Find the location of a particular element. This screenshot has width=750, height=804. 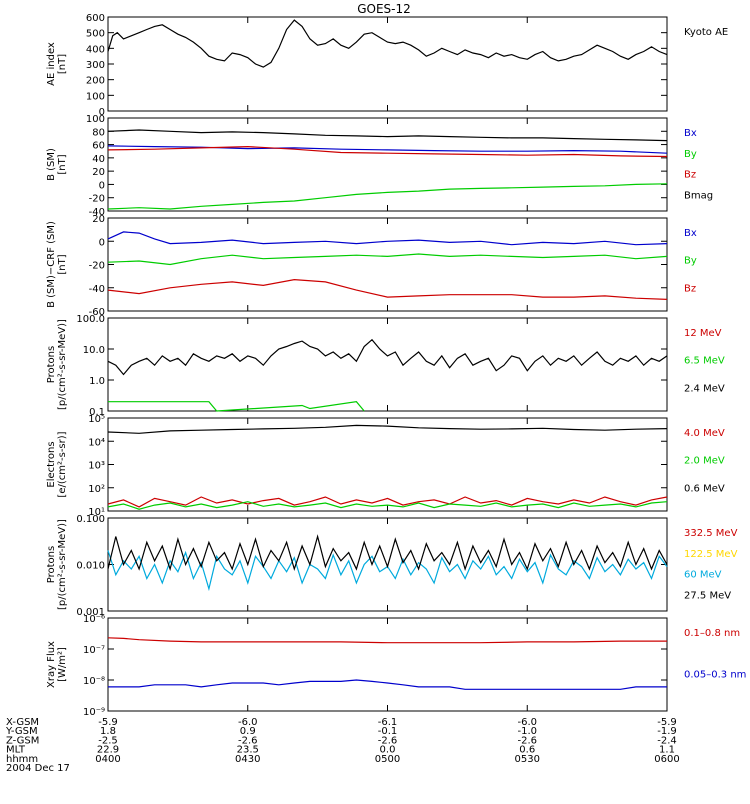

legend-entry: Bz is located at coordinates (690, 288).